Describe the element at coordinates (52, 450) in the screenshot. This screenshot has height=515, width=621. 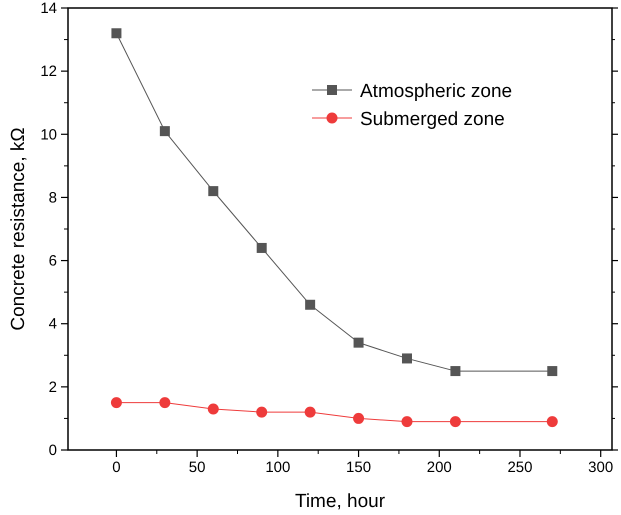
I see `y-tick-label: 0` at that location.